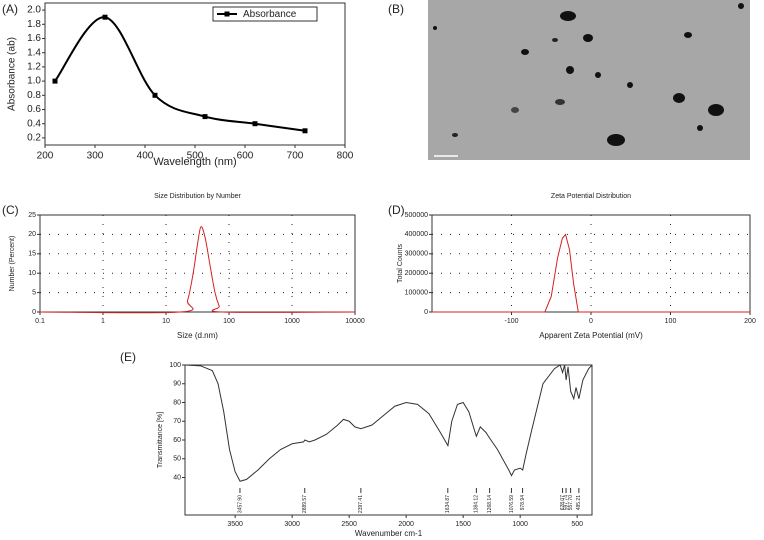 The width and height of the screenshot is (764, 540). What do you see at coordinates (355, 321) in the screenshot?
I see `x-tick-label: 10000` at bounding box center [355, 321].